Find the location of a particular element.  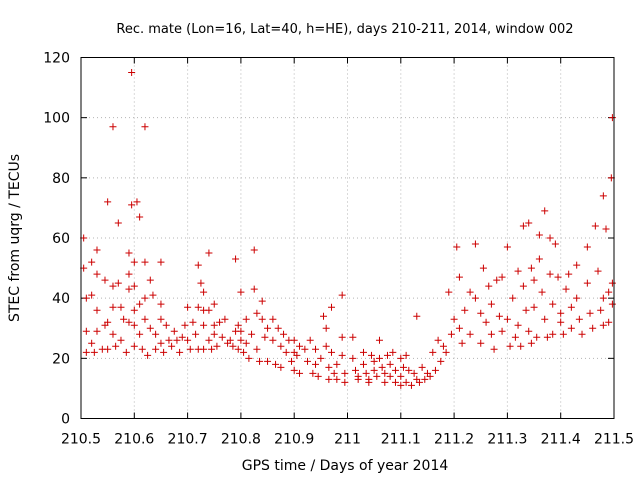

y-tick-label: 120 is located at coordinates (56, 59).